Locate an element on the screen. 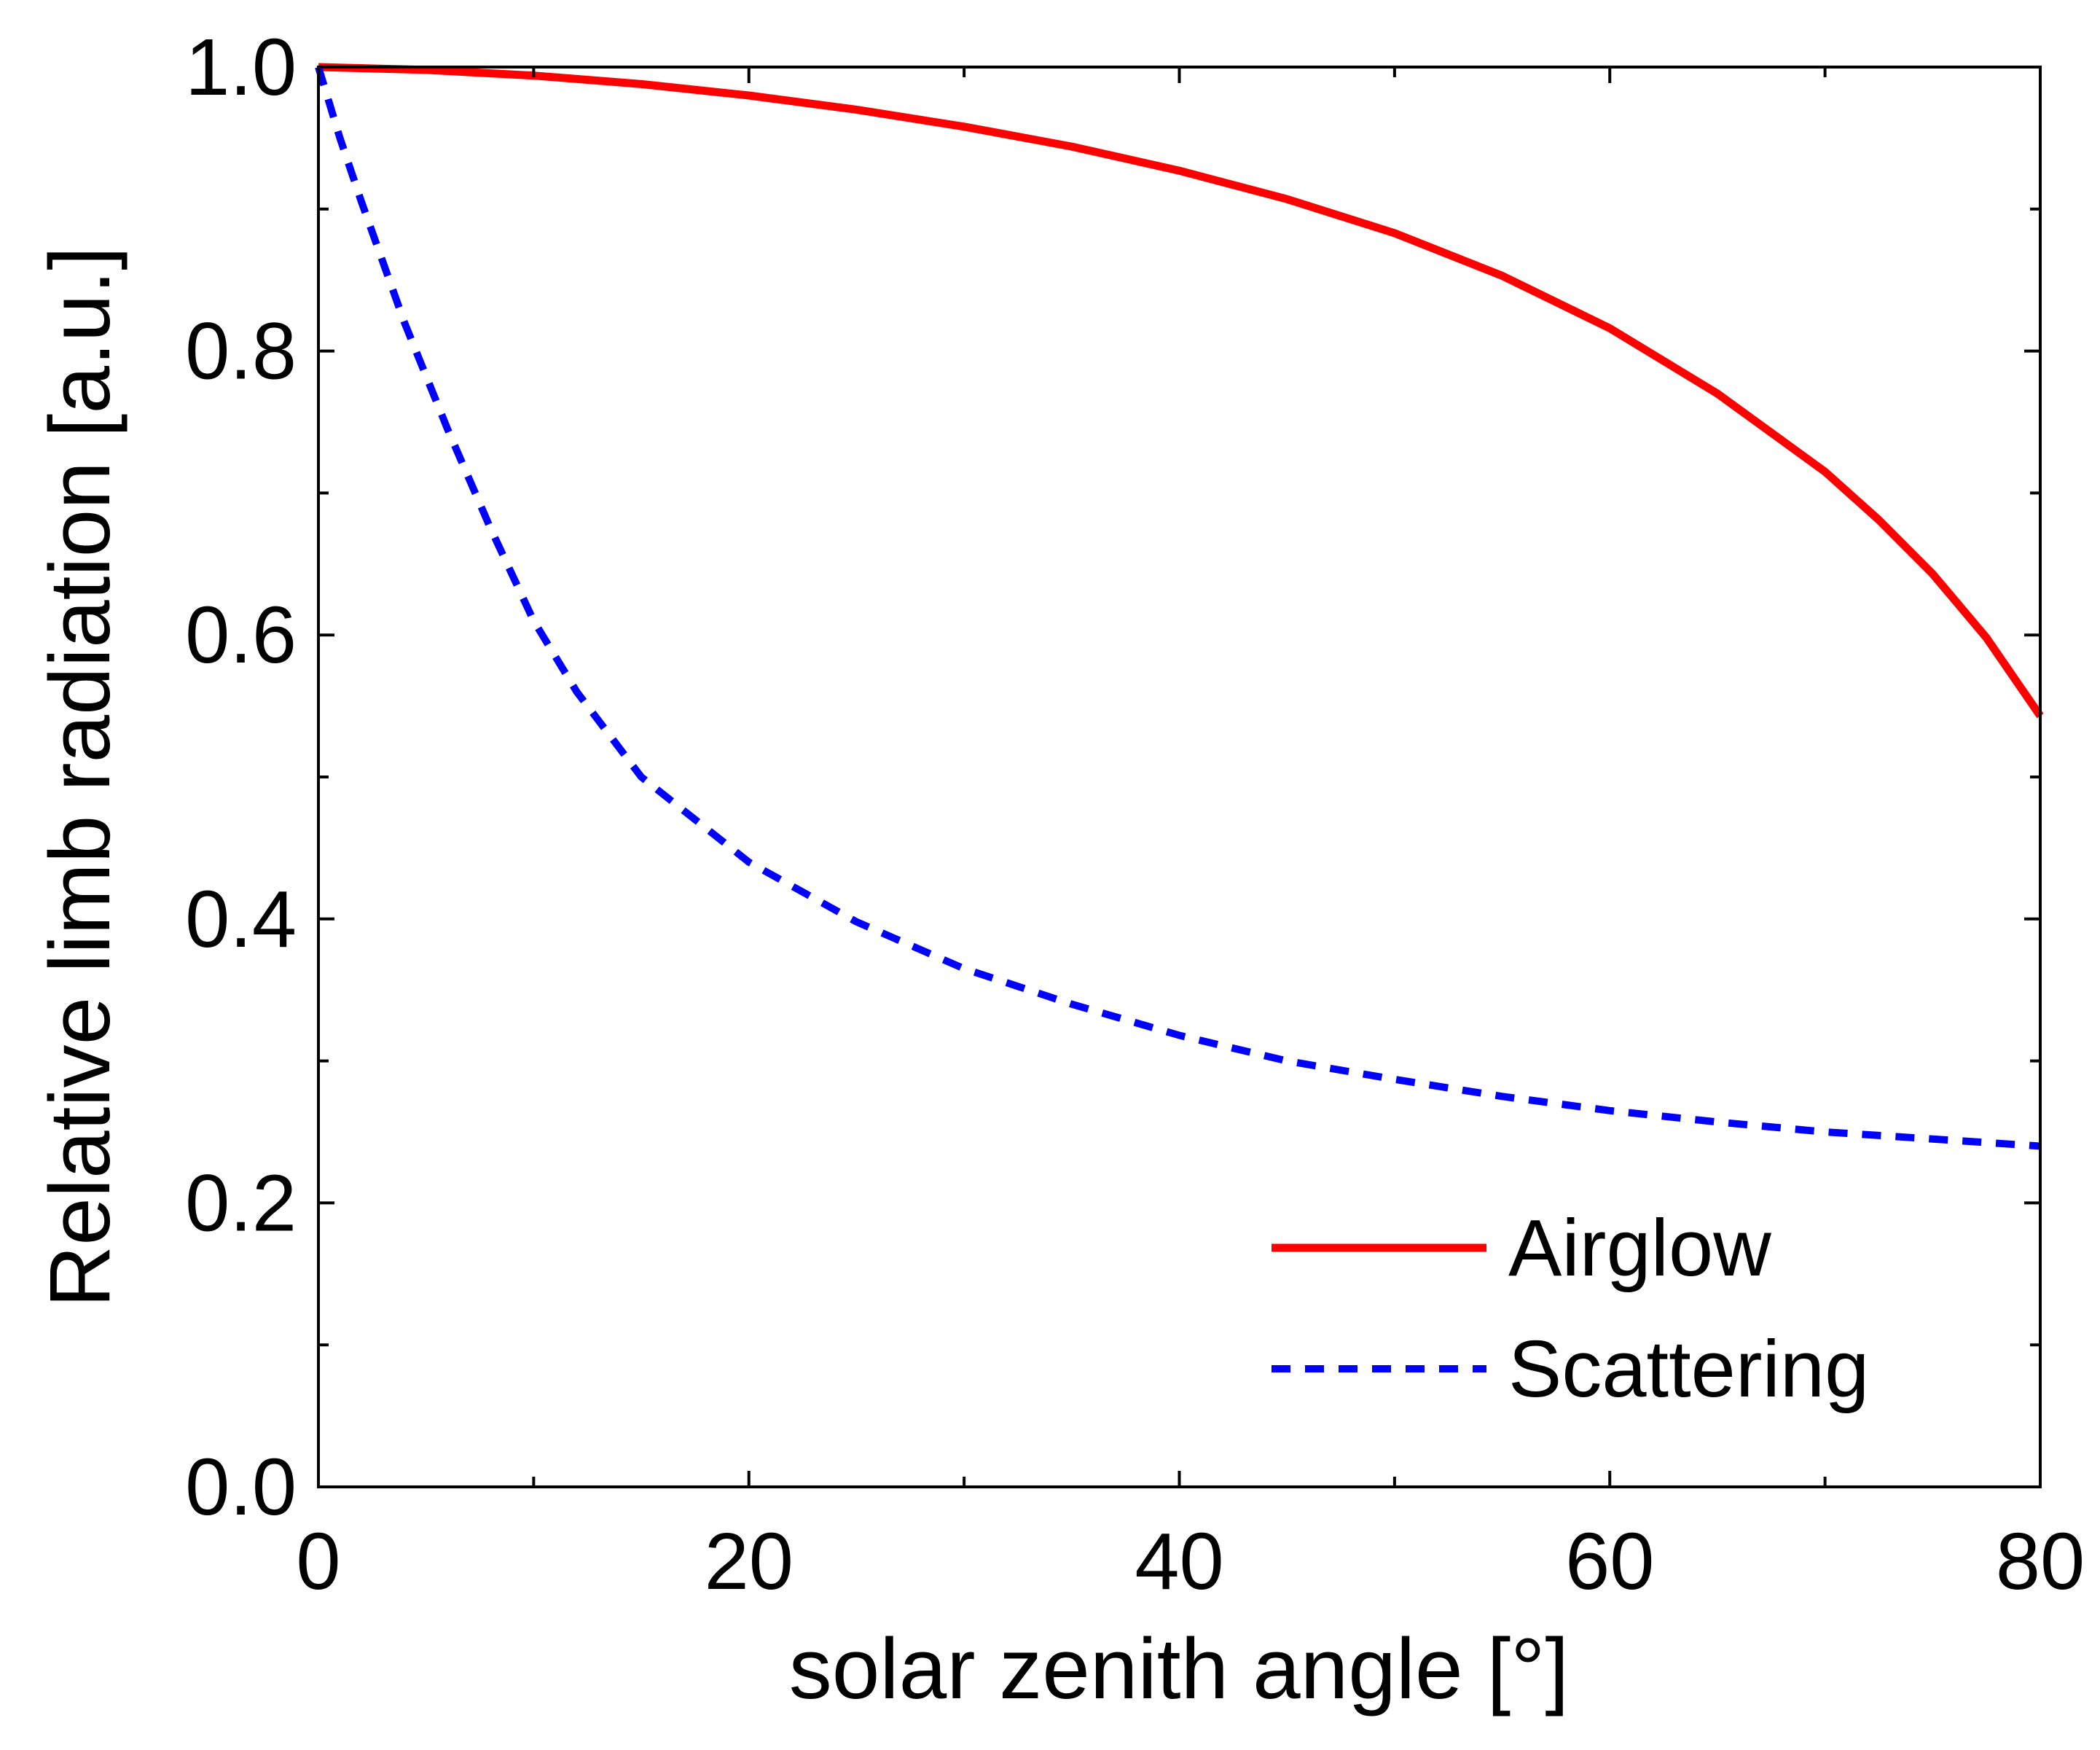 The image size is (2100, 1750). y-tick-label: 0.2 is located at coordinates (241, 1203).